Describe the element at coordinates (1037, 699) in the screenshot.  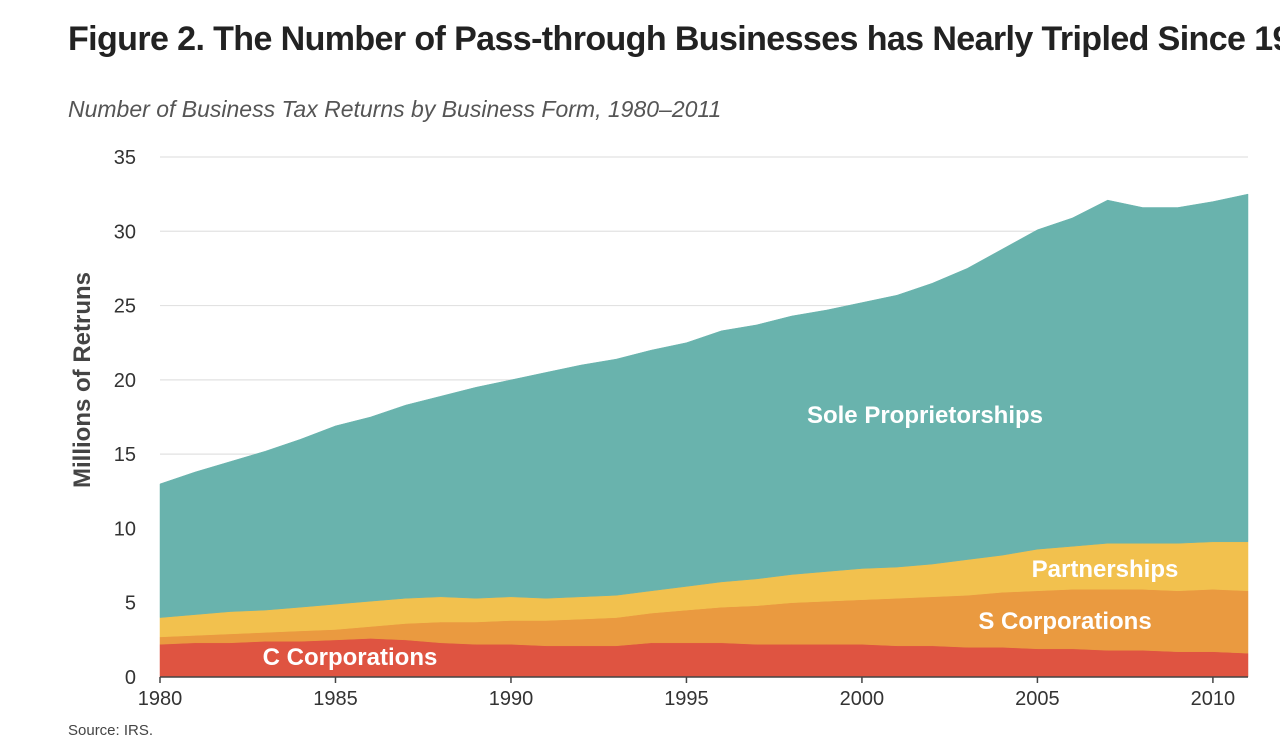
I see `x-tick-label: 2005` at that location.